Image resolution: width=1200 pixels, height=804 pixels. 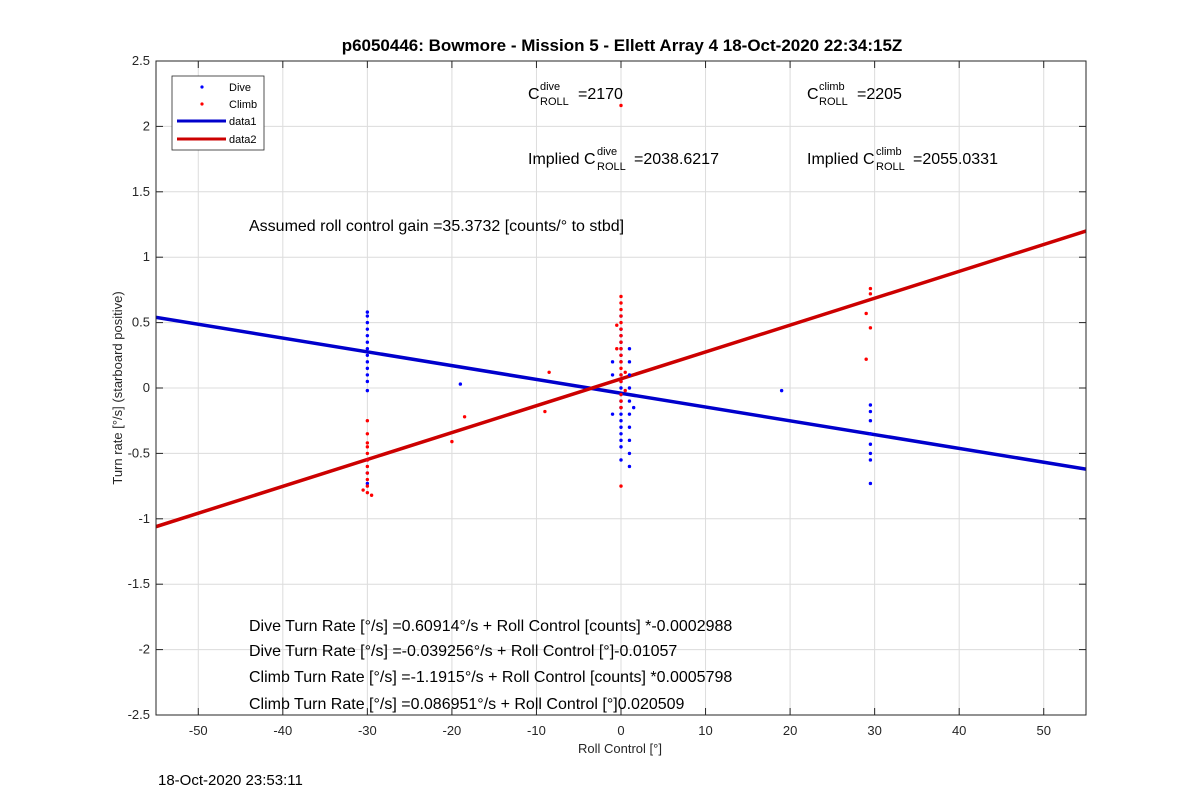 What do you see at coordinates (141, 191) in the screenshot?
I see `y-tick-label: 1.5` at bounding box center [141, 191].